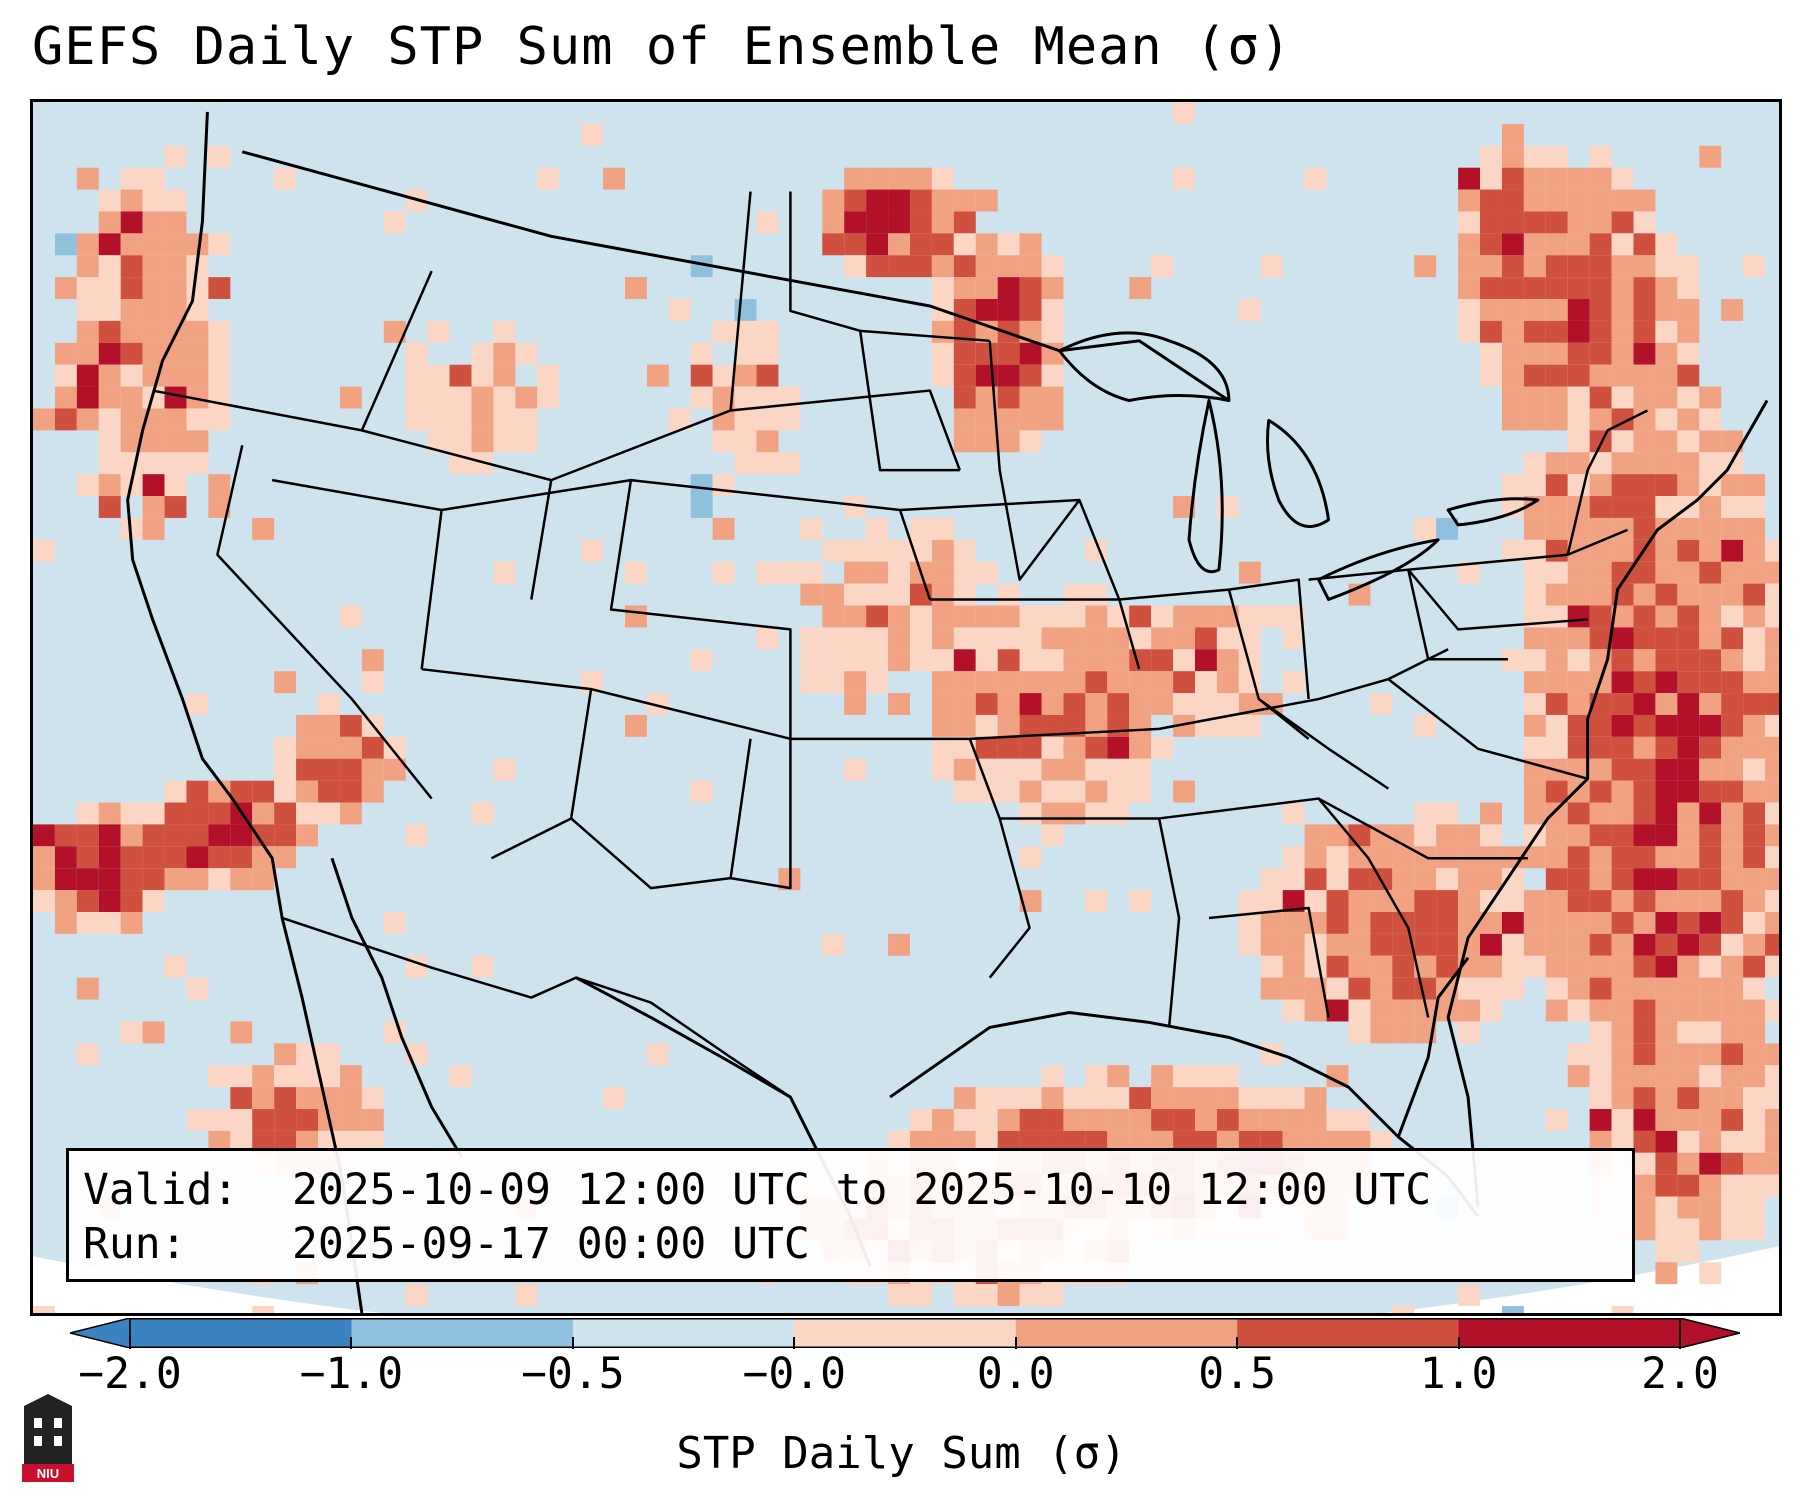 The width and height of the screenshot is (1803, 1506). Describe the element at coordinates (536, 1007) in the screenshot. I see `mexico-border` at that location.